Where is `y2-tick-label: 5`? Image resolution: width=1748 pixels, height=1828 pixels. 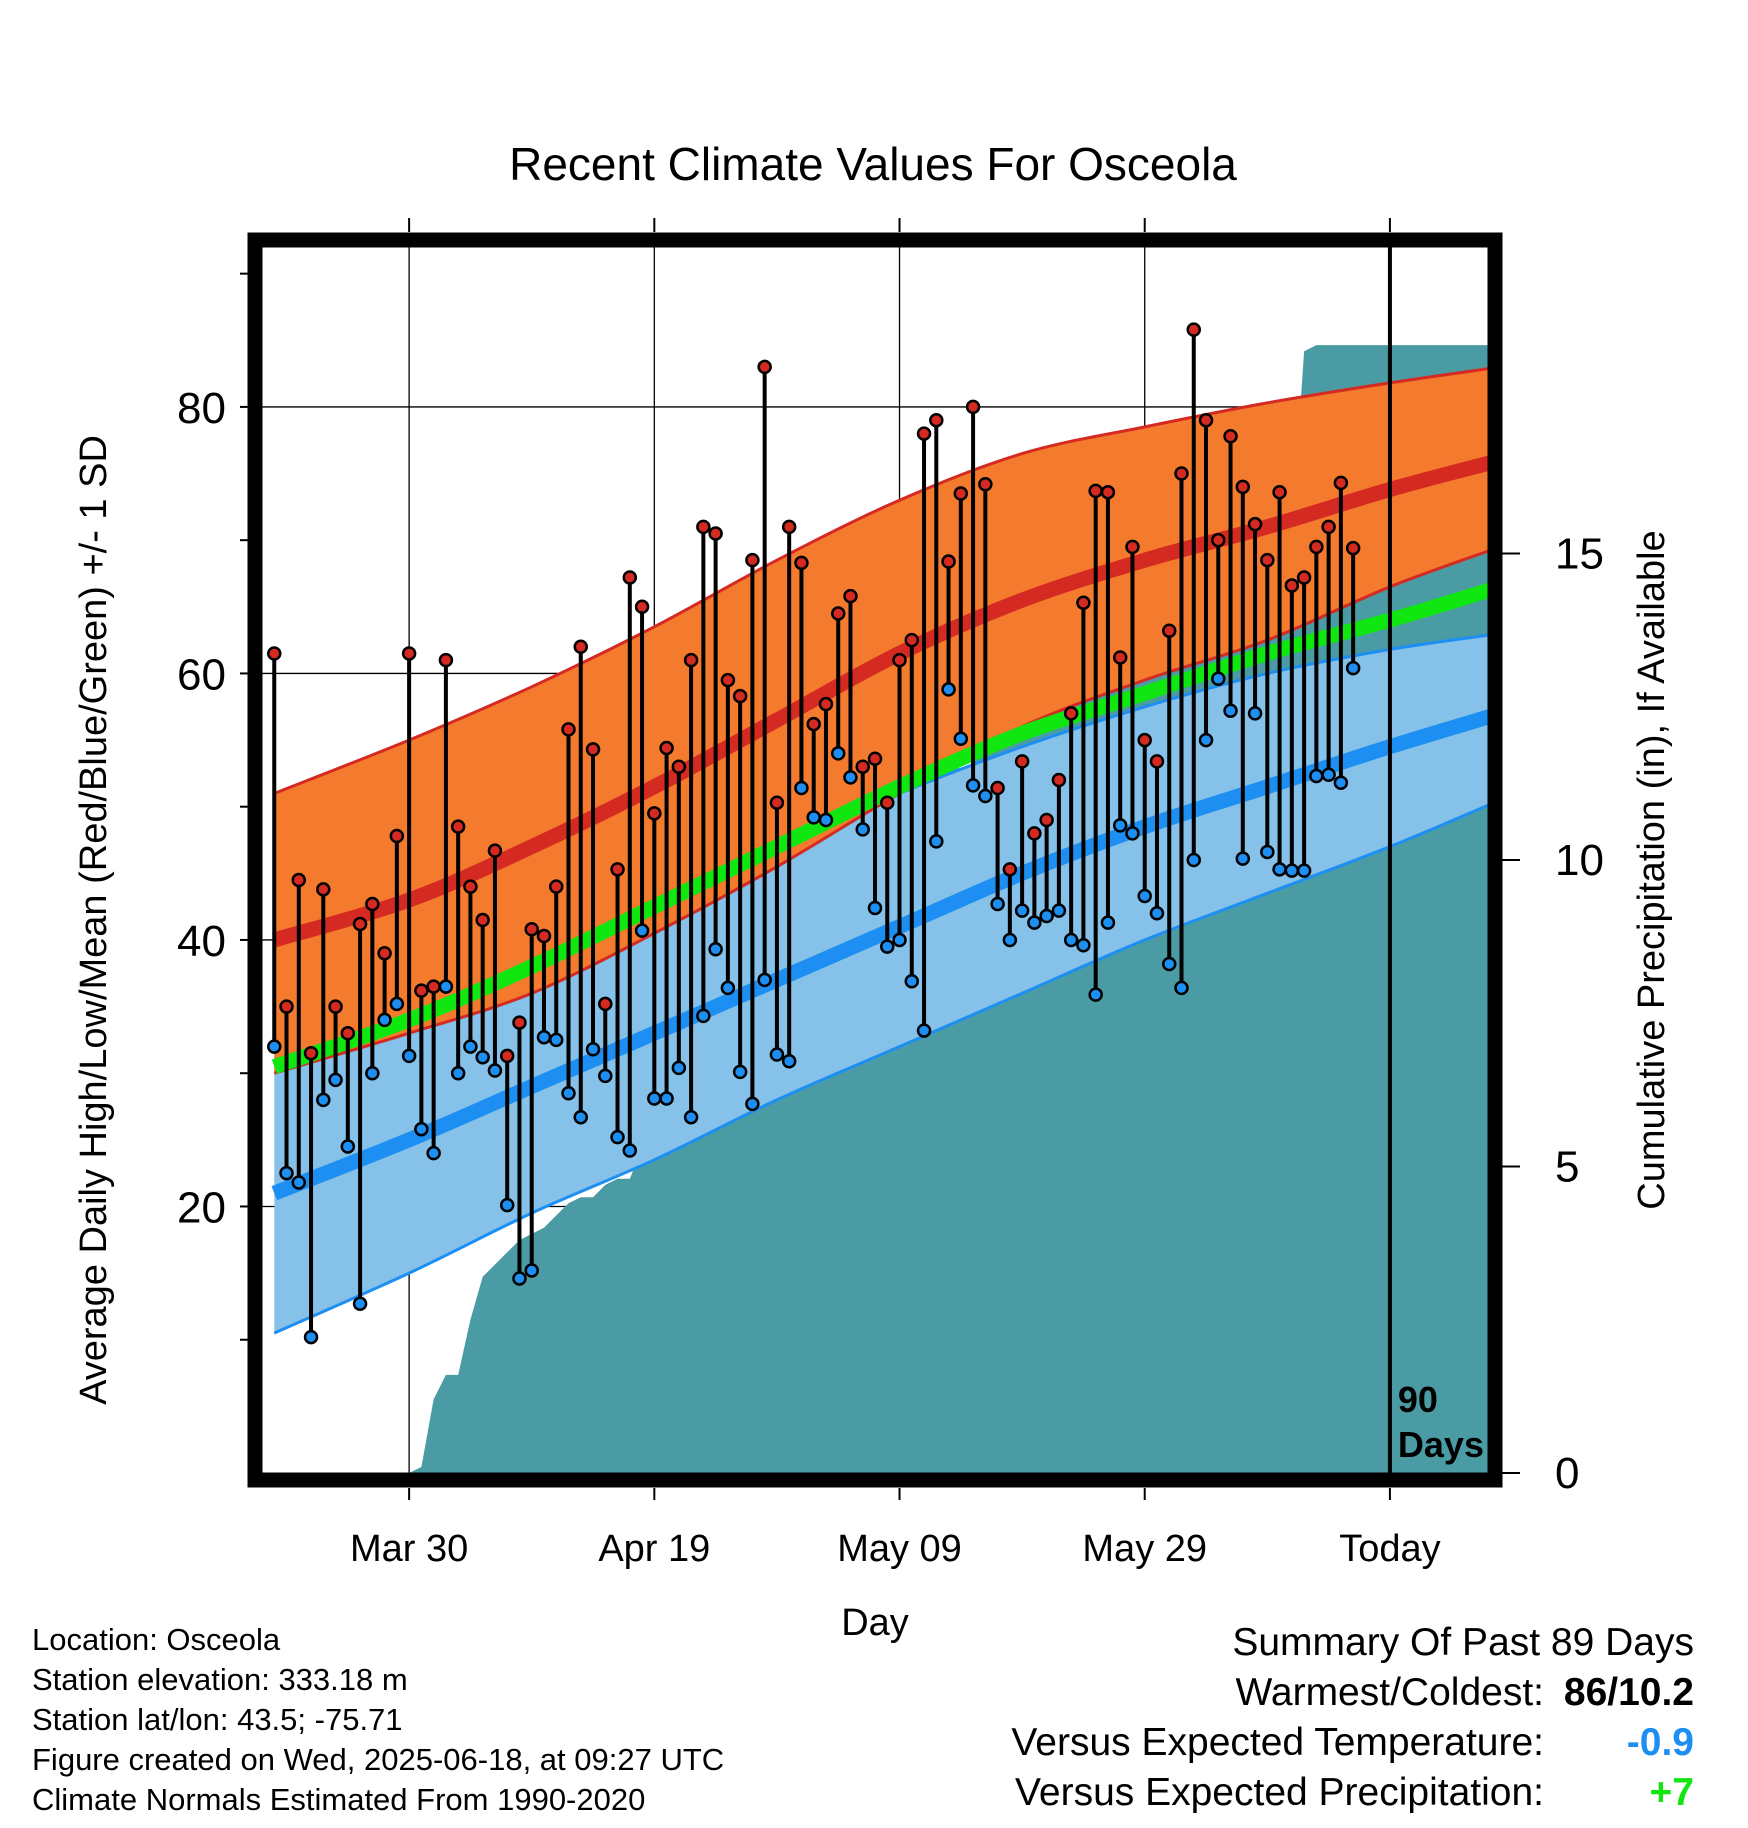 y2-tick-label: 5 is located at coordinates (1567, 1167).